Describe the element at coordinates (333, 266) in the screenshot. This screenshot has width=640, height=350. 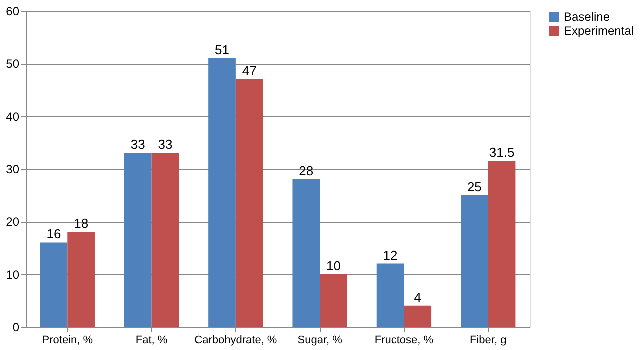
I see `data-label: 10` at that location.